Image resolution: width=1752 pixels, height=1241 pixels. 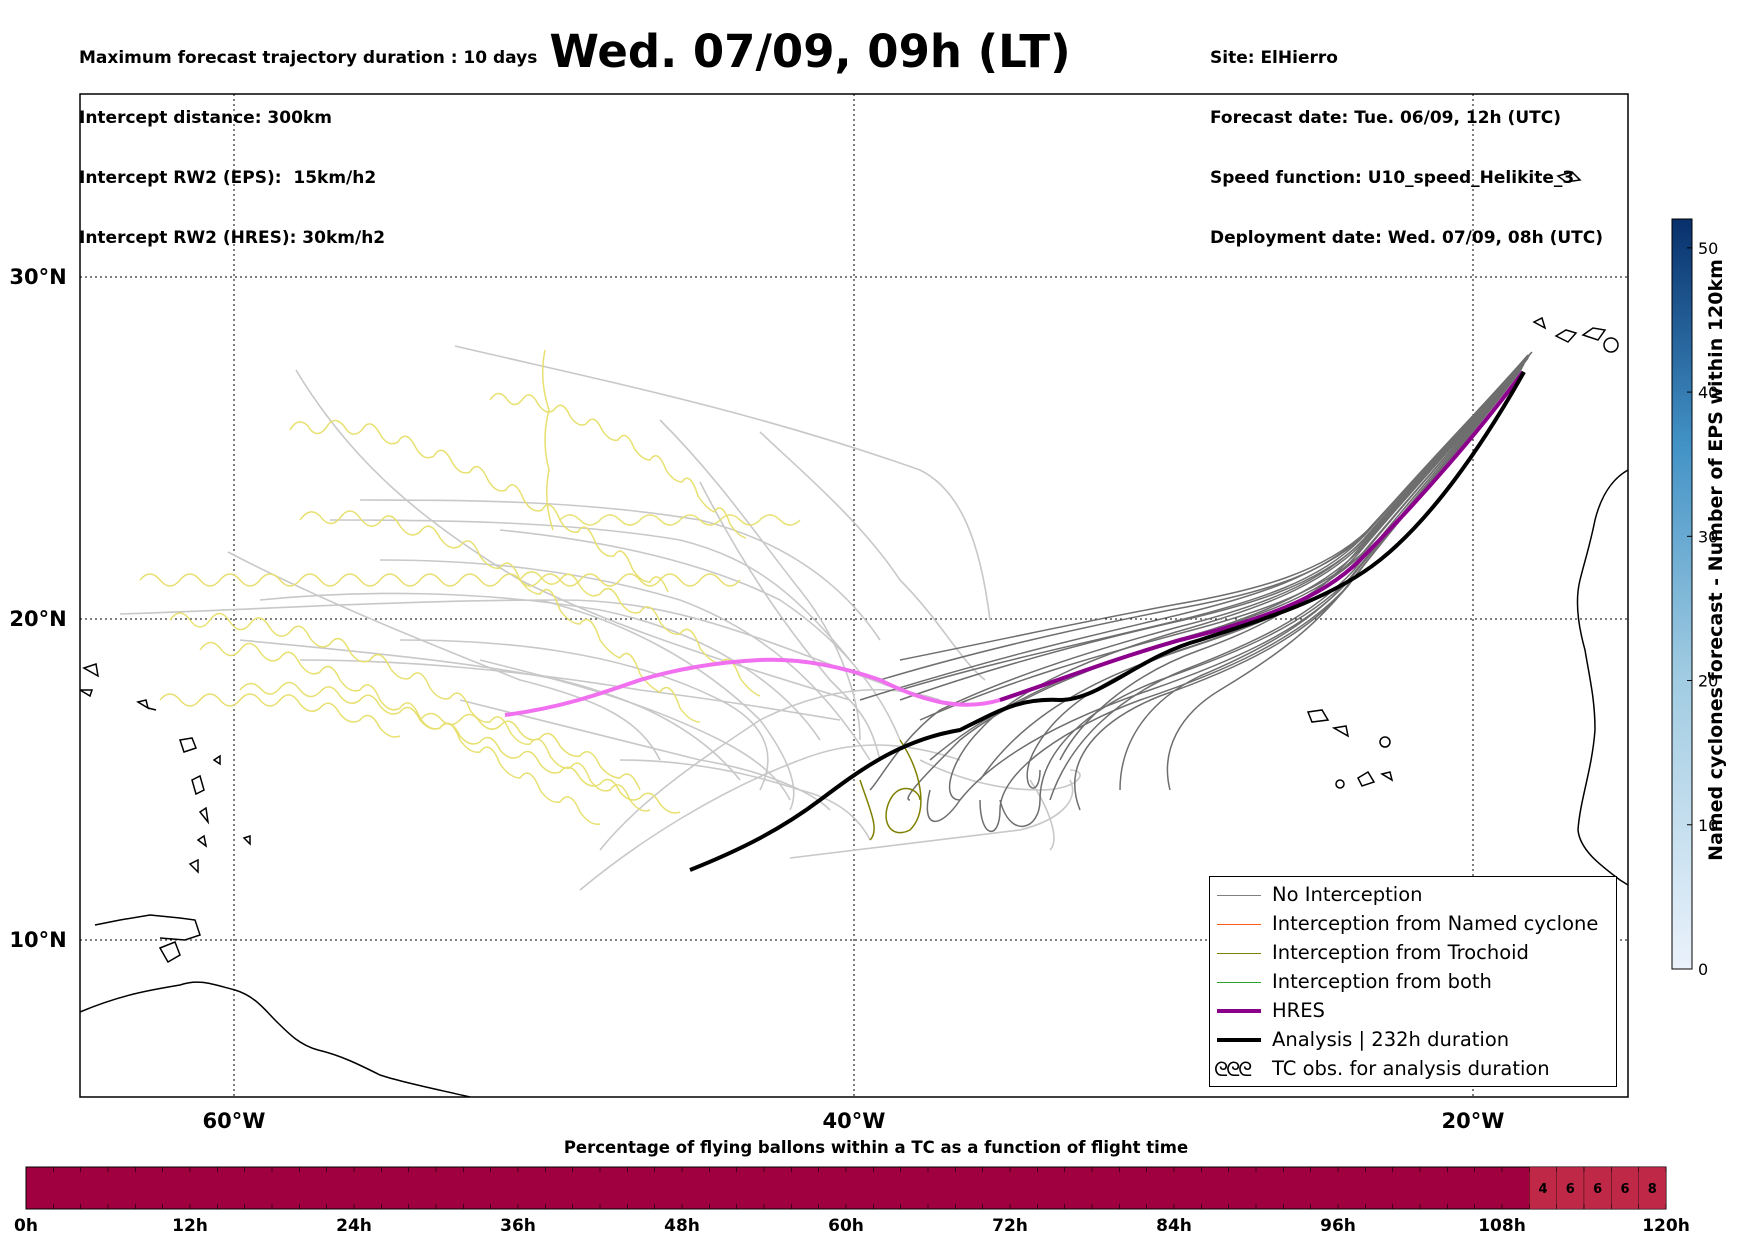 I want to click on legend-item-analysis: Analysis | 232h duration, so click(x=1413, y=1040).